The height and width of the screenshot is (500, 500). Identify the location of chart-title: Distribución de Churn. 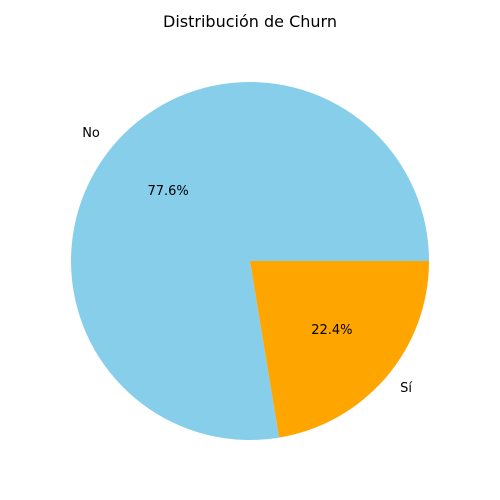
(250, 21).